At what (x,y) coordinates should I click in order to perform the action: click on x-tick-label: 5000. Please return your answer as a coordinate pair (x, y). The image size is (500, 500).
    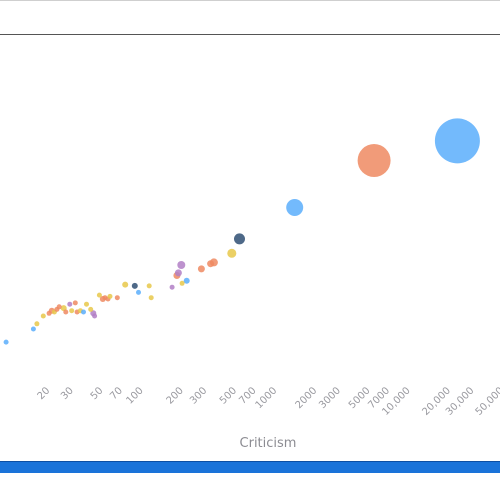
    Looking at the image, I should click on (360, 398).